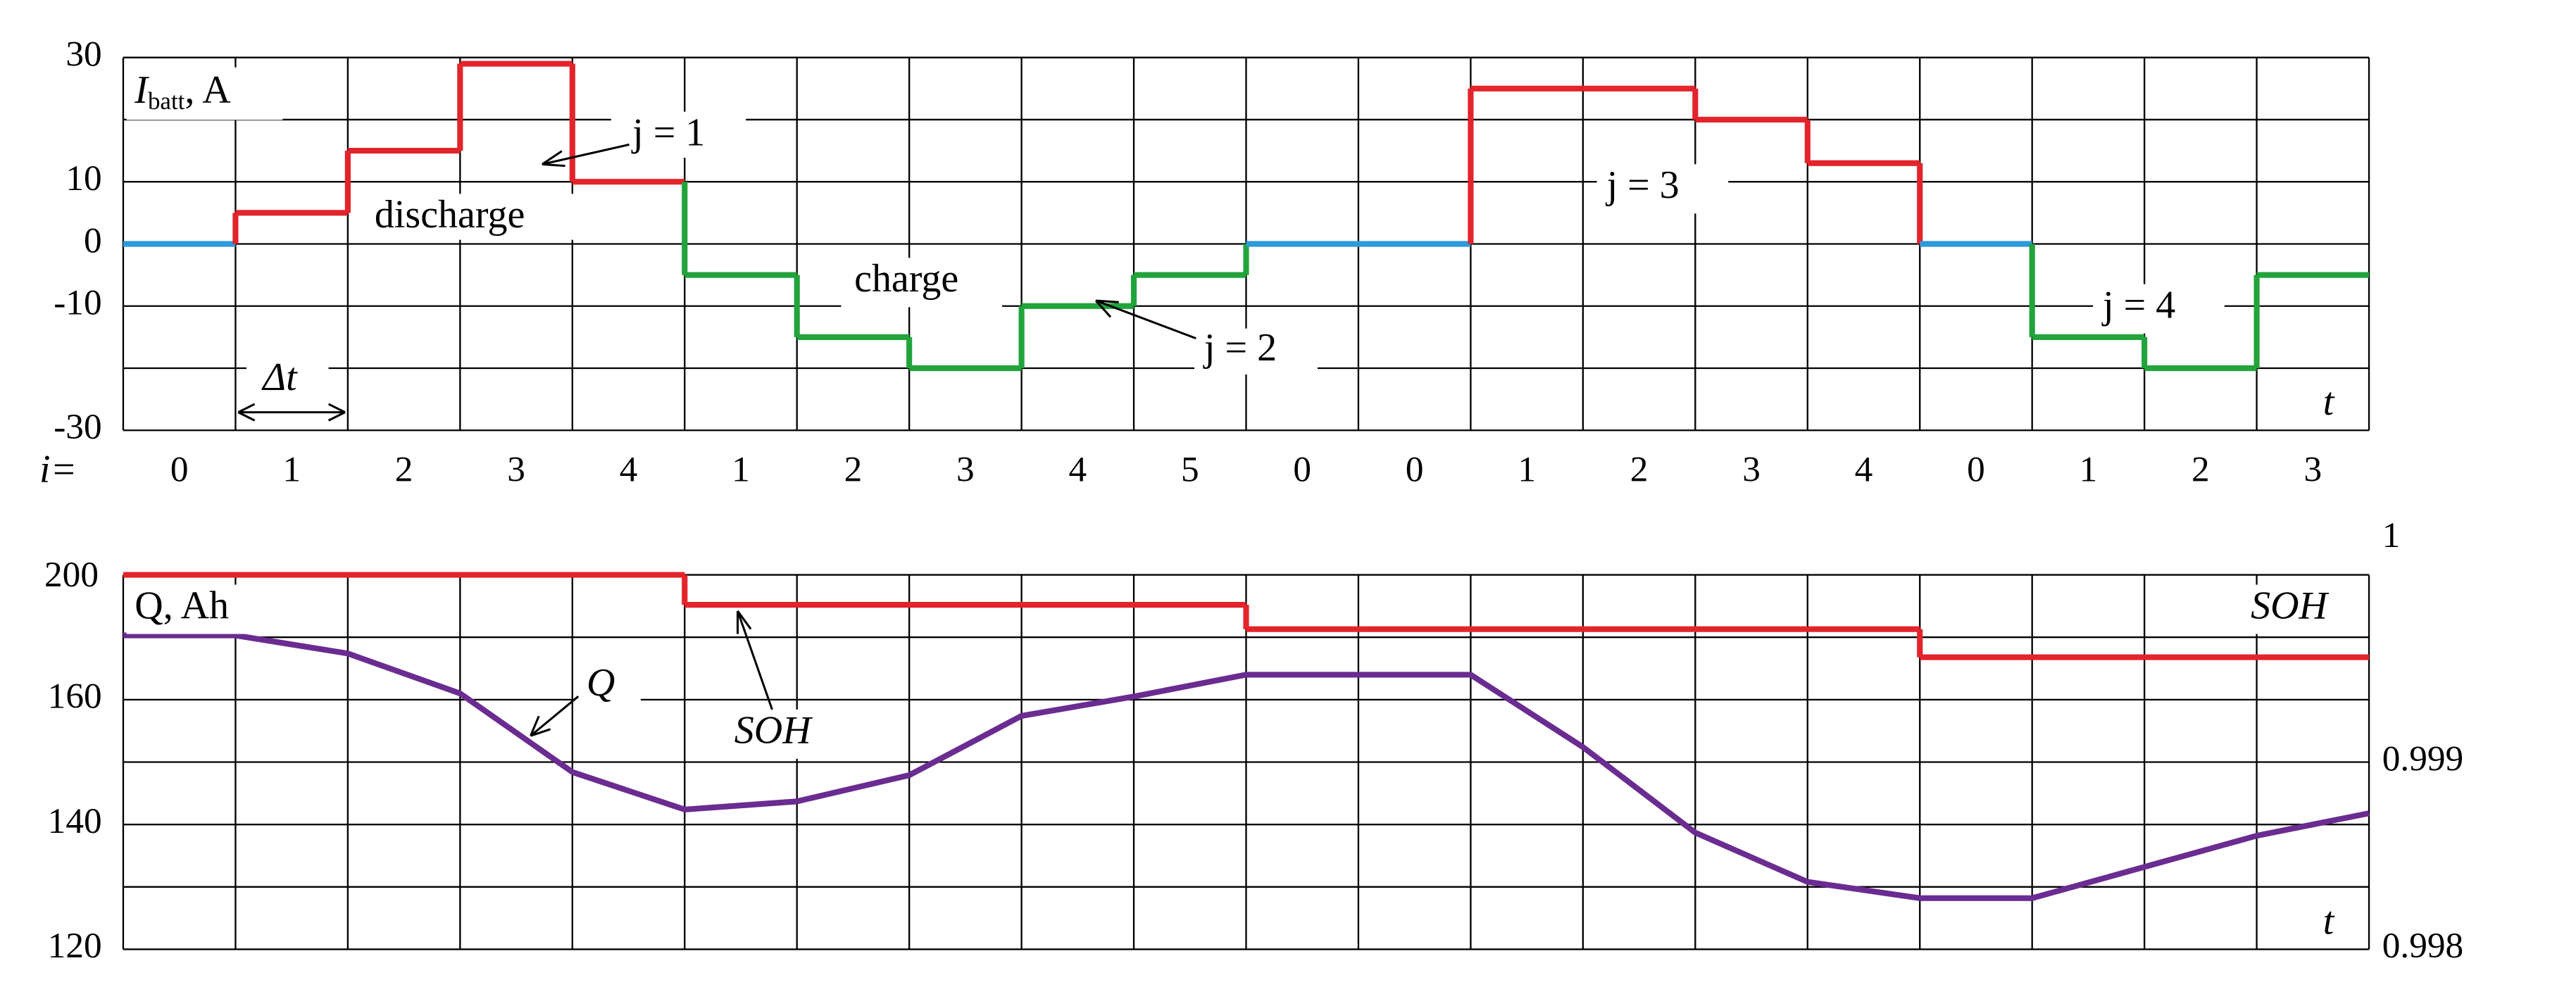 This screenshot has width=2576, height=1006. What do you see at coordinates (906, 279) in the screenshot?
I see `annotation: charge` at bounding box center [906, 279].